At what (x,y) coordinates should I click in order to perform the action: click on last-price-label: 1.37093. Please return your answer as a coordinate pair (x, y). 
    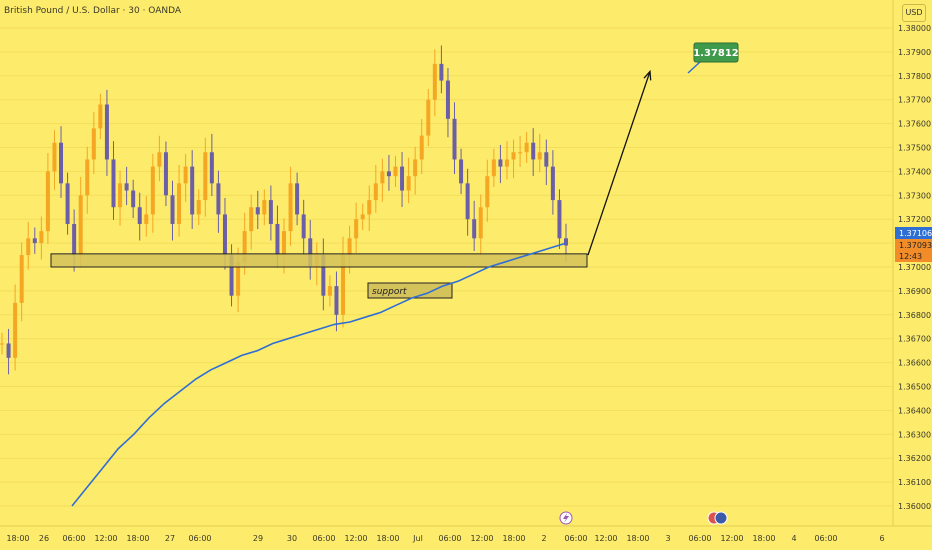
    Looking at the image, I should click on (915, 245).